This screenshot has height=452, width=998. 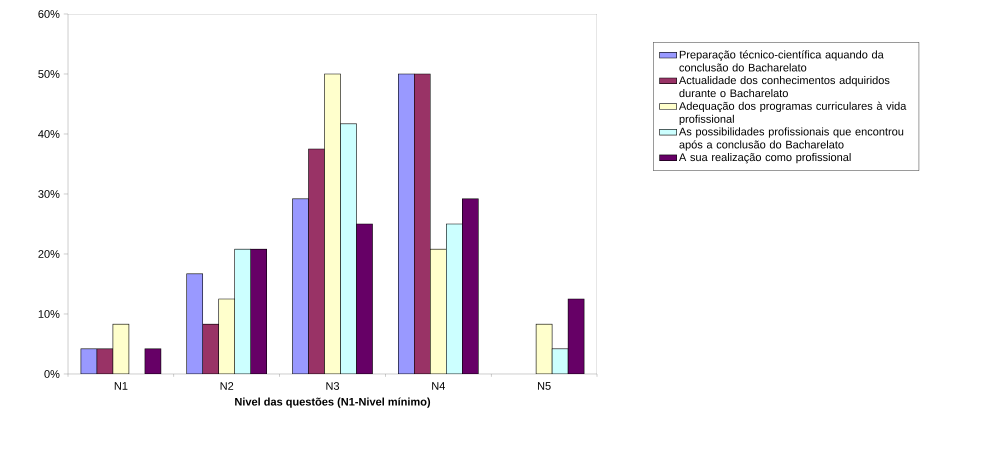 I want to click on y-tick-label: 10%, so click(x=49, y=314).